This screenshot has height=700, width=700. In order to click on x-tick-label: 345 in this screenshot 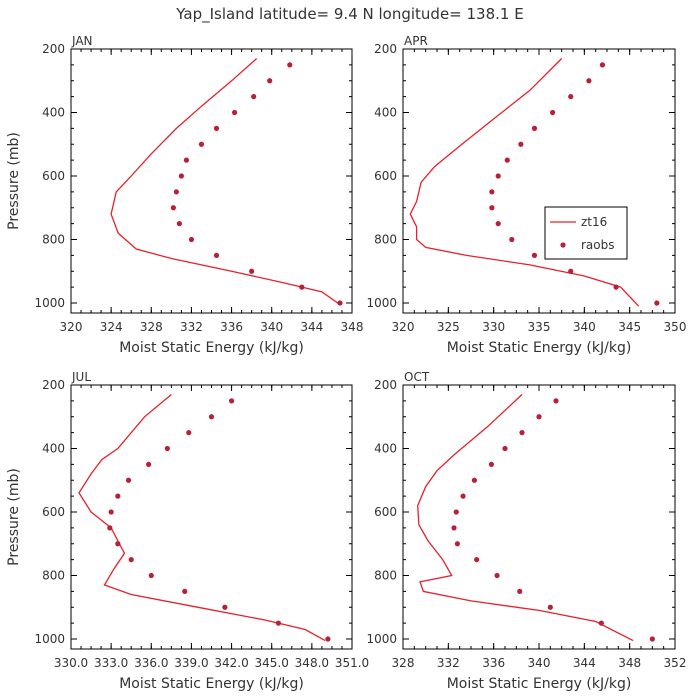, I will do `click(629, 327)`.